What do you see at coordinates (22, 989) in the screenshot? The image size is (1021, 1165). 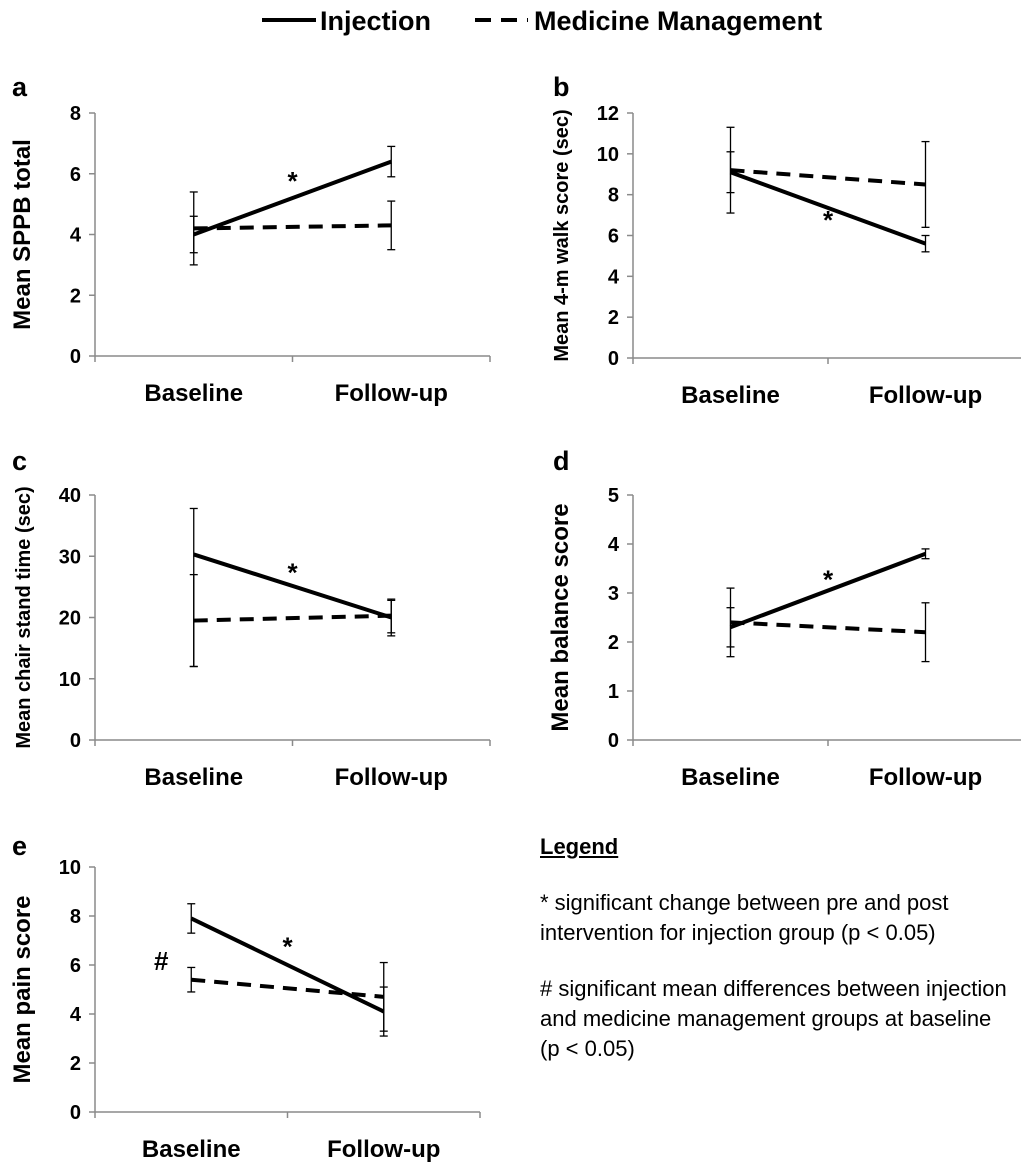 I see `y-axis-title: Mean pain score` at bounding box center [22, 989].